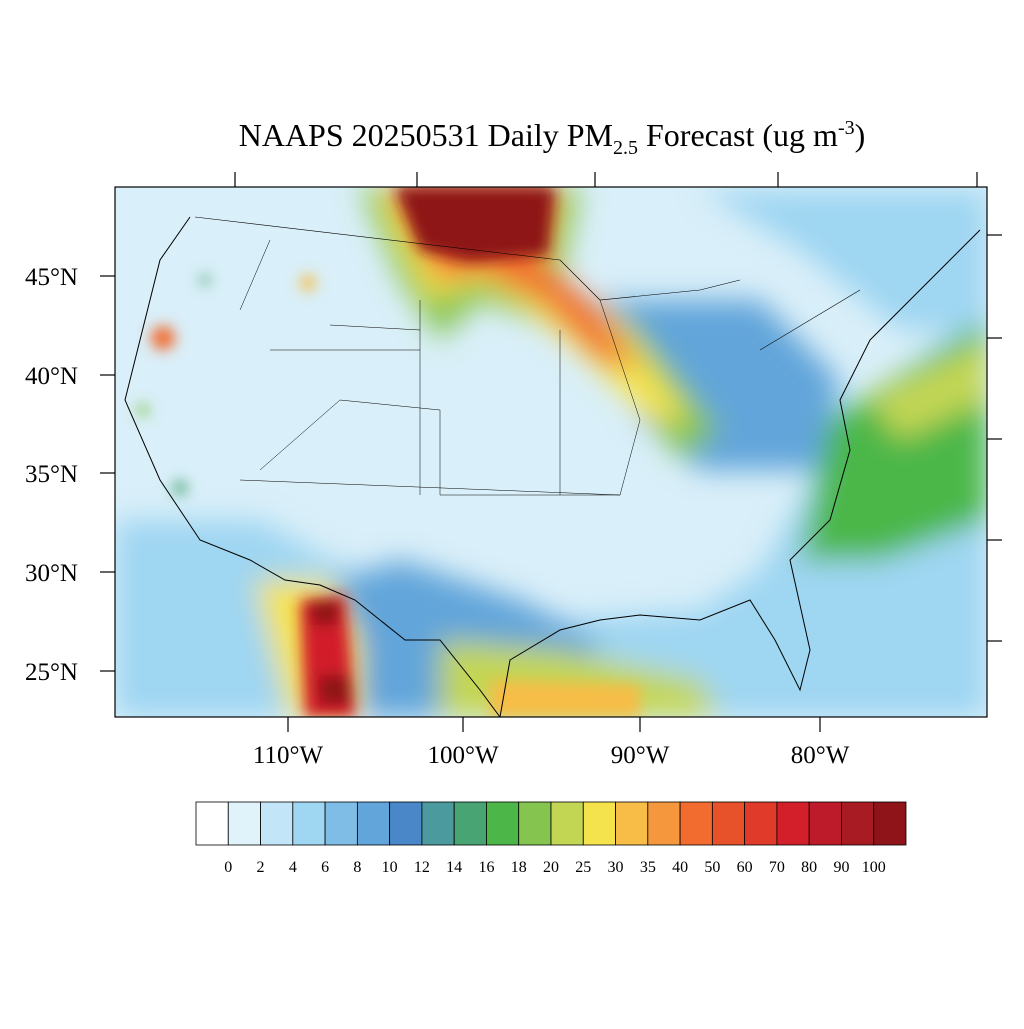 The height and width of the screenshot is (1029, 1024). I want to click on colorbar-label: 40, so click(680, 867).